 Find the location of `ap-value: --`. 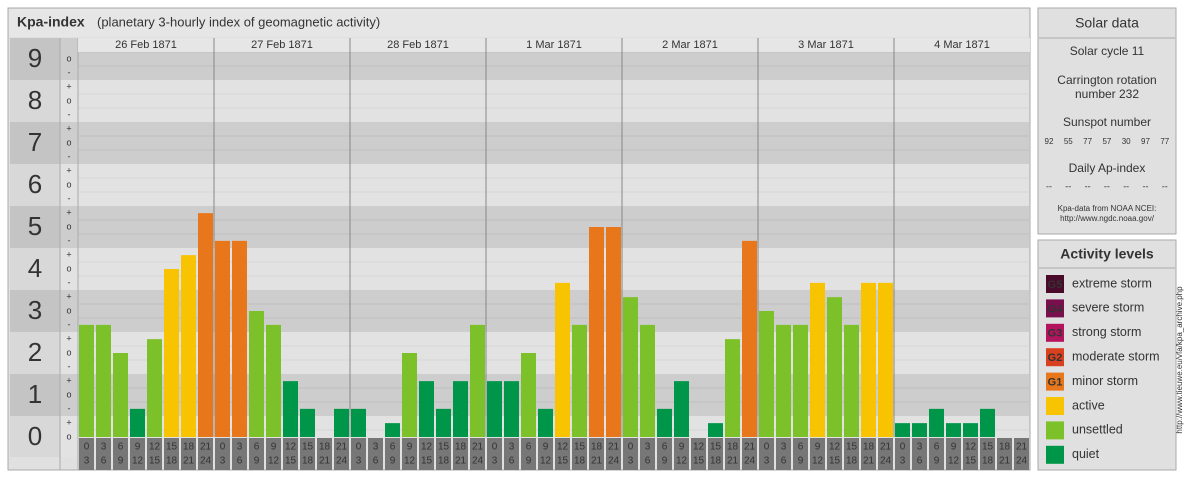

ap-value: -- is located at coordinates (1107, 186).